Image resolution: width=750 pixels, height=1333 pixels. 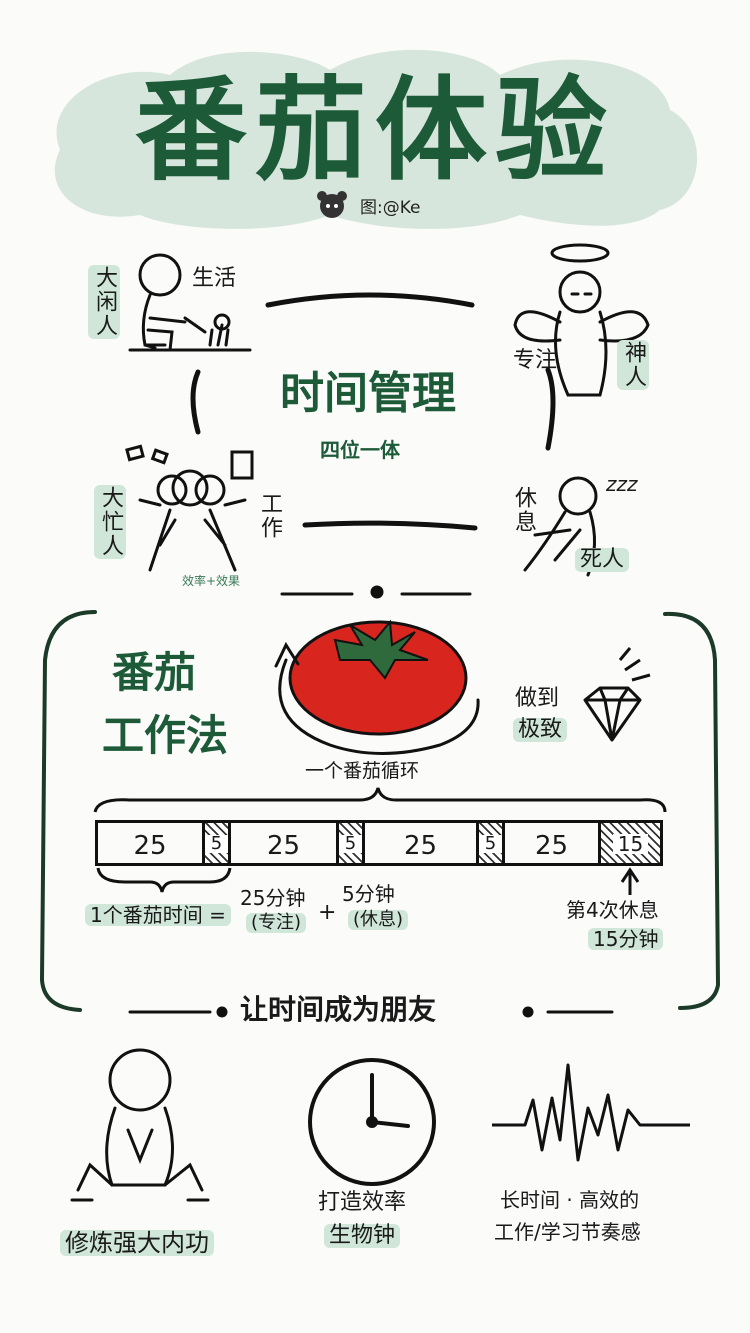 I want to click on benefit-inner-strength: 修炼强大内功, so click(x=137, y=1243).